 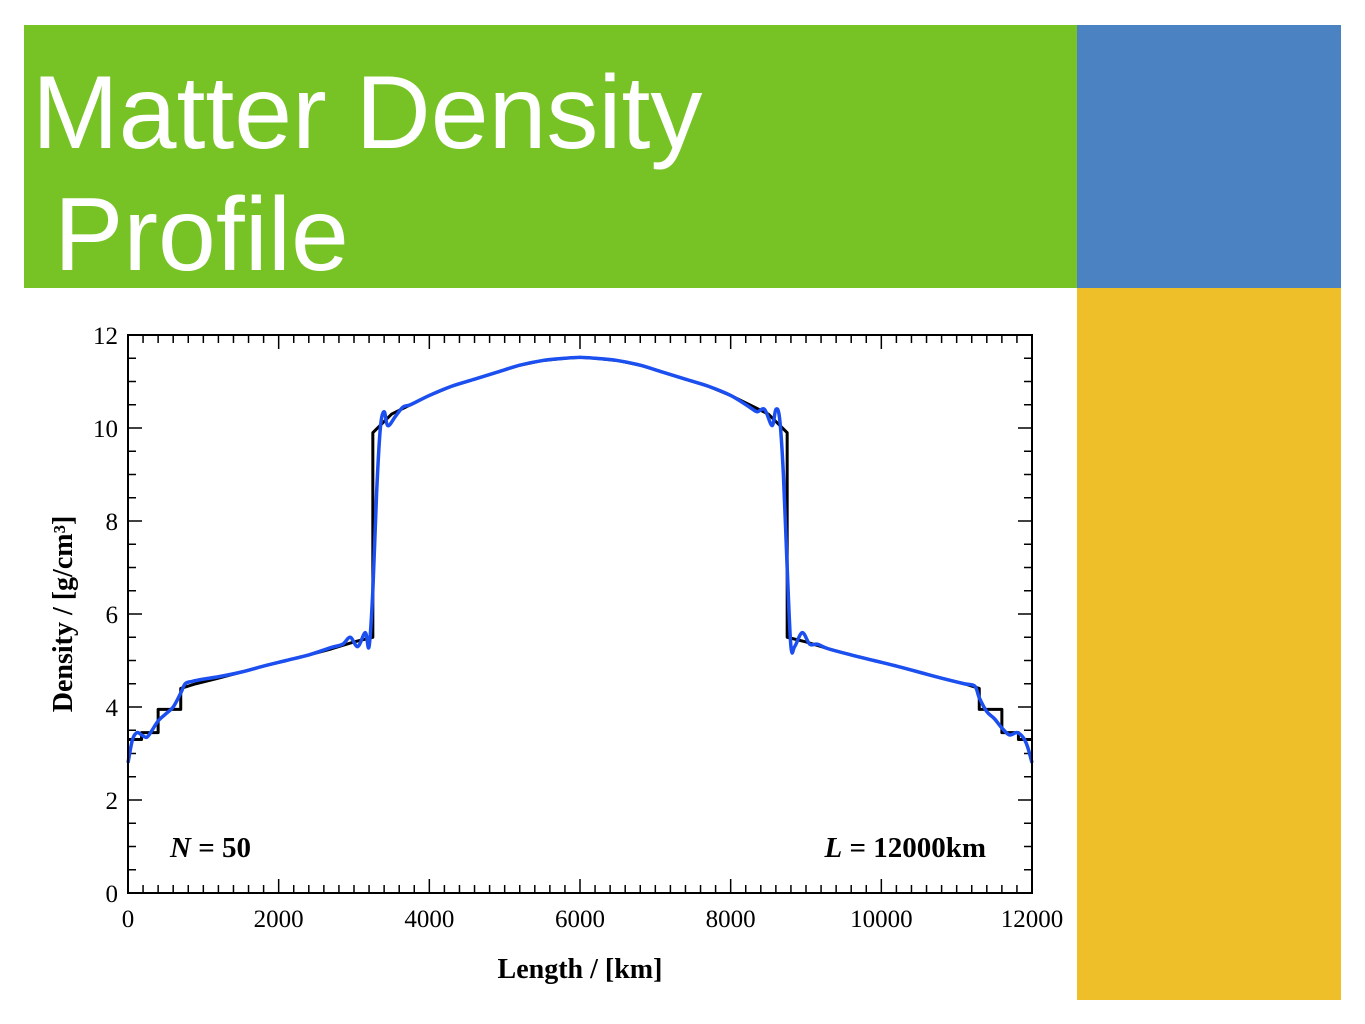 What do you see at coordinates (904, 848) in the screenshot?
I see `annotation-l: L = 12000km` at bounding box center [904, 848].